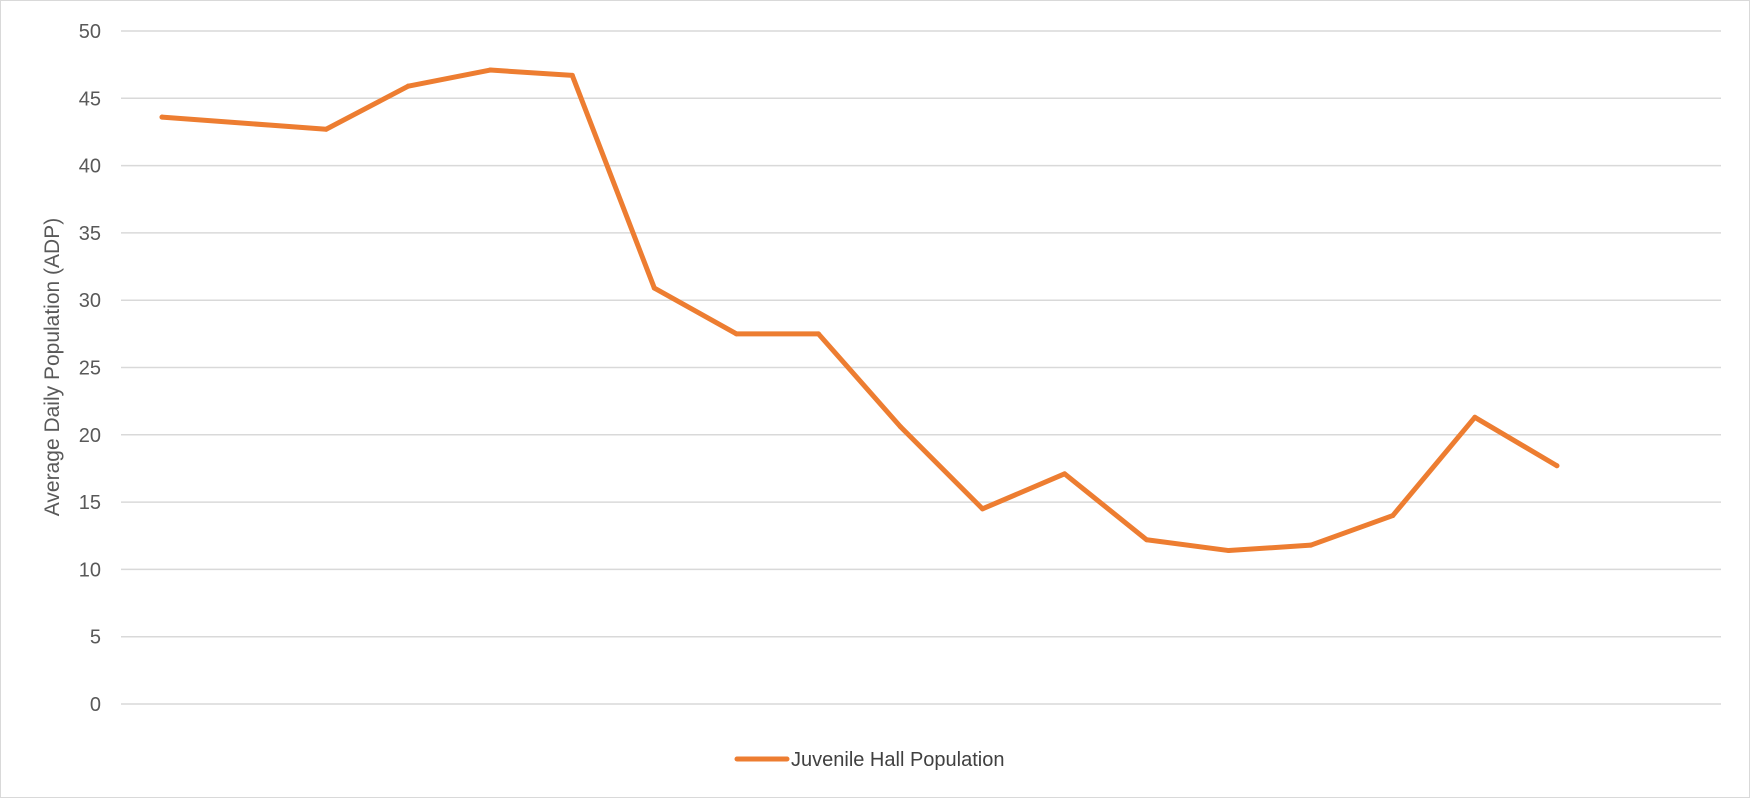 The width and height of the screenshot is (1750, 798). I want to click on y-tick-label-25: 25, so click(90, 369).